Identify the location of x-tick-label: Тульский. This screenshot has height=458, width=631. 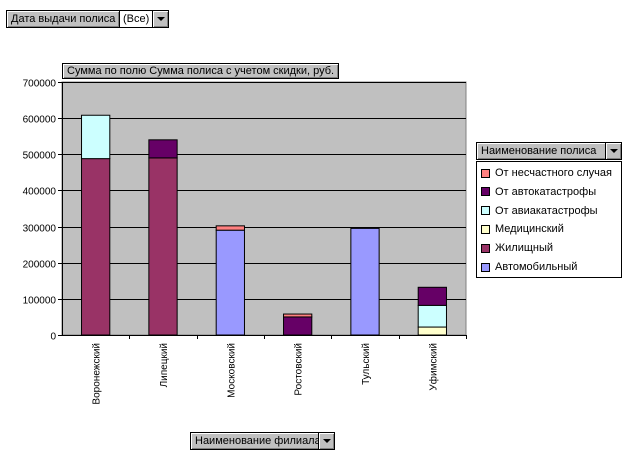
(366, 364).